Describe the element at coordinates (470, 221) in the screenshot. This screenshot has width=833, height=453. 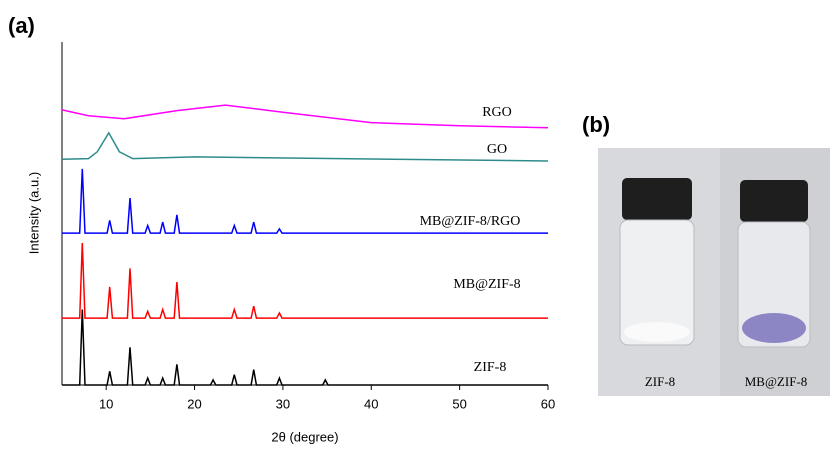
I see `series-label: MB@ZIF-8/RGO` at that location.